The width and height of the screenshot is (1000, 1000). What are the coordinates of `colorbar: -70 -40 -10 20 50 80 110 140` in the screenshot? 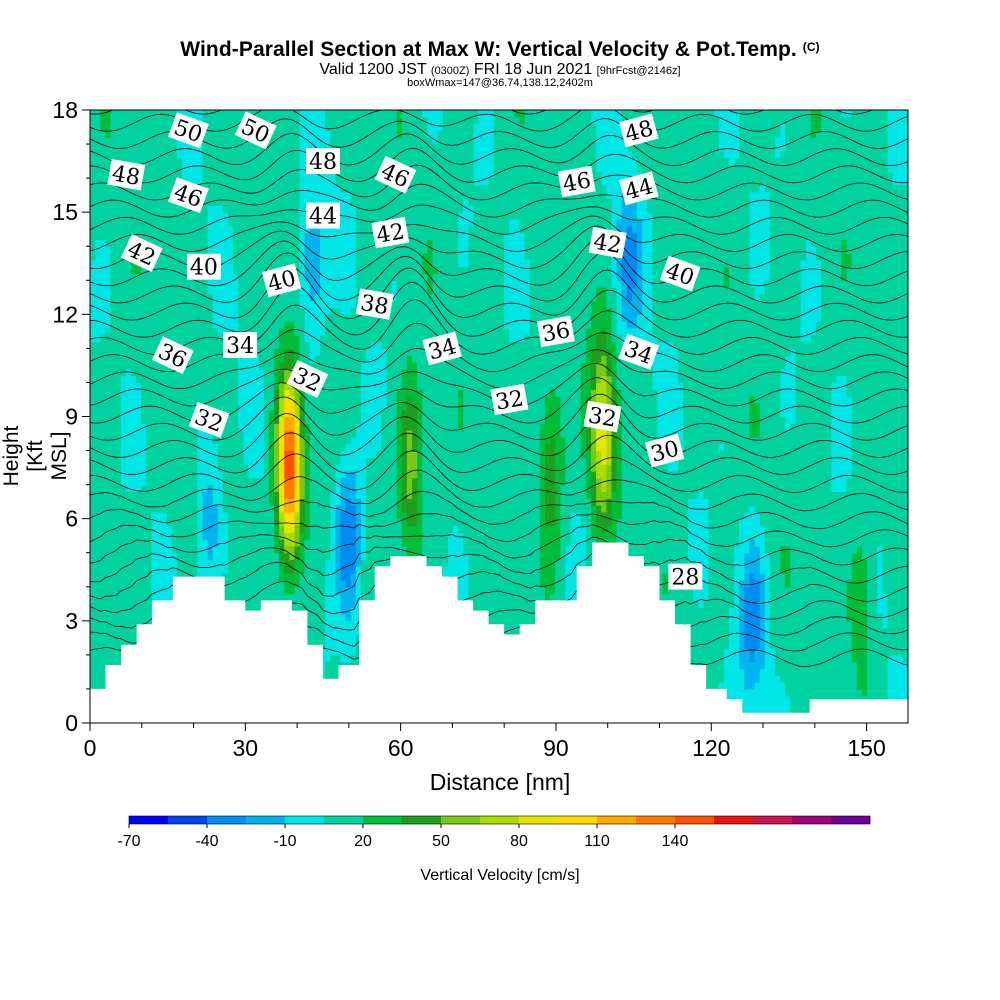 It's located at (494, 832).